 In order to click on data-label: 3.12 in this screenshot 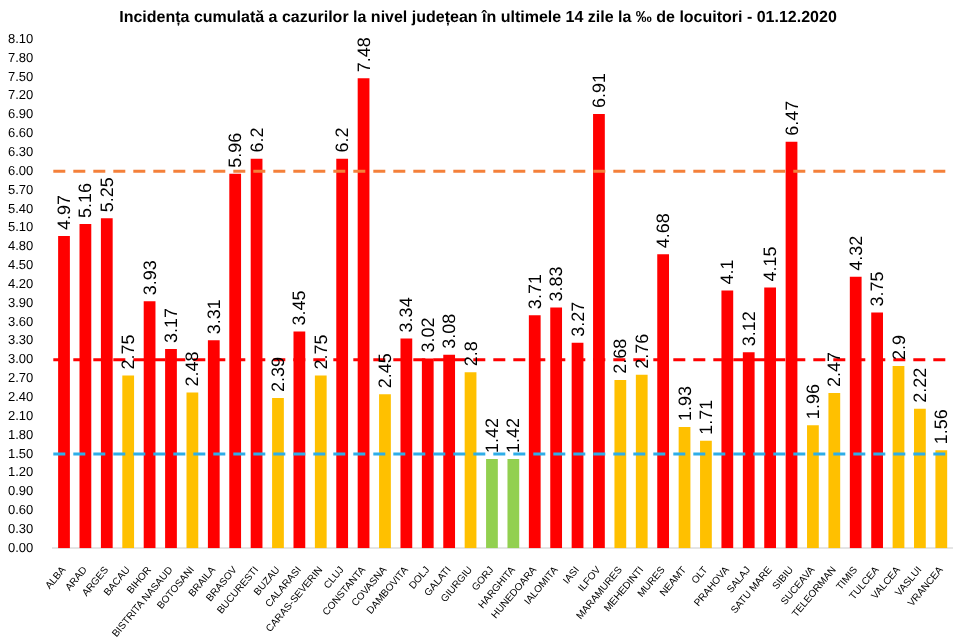, I will do `click(748, 329)`.